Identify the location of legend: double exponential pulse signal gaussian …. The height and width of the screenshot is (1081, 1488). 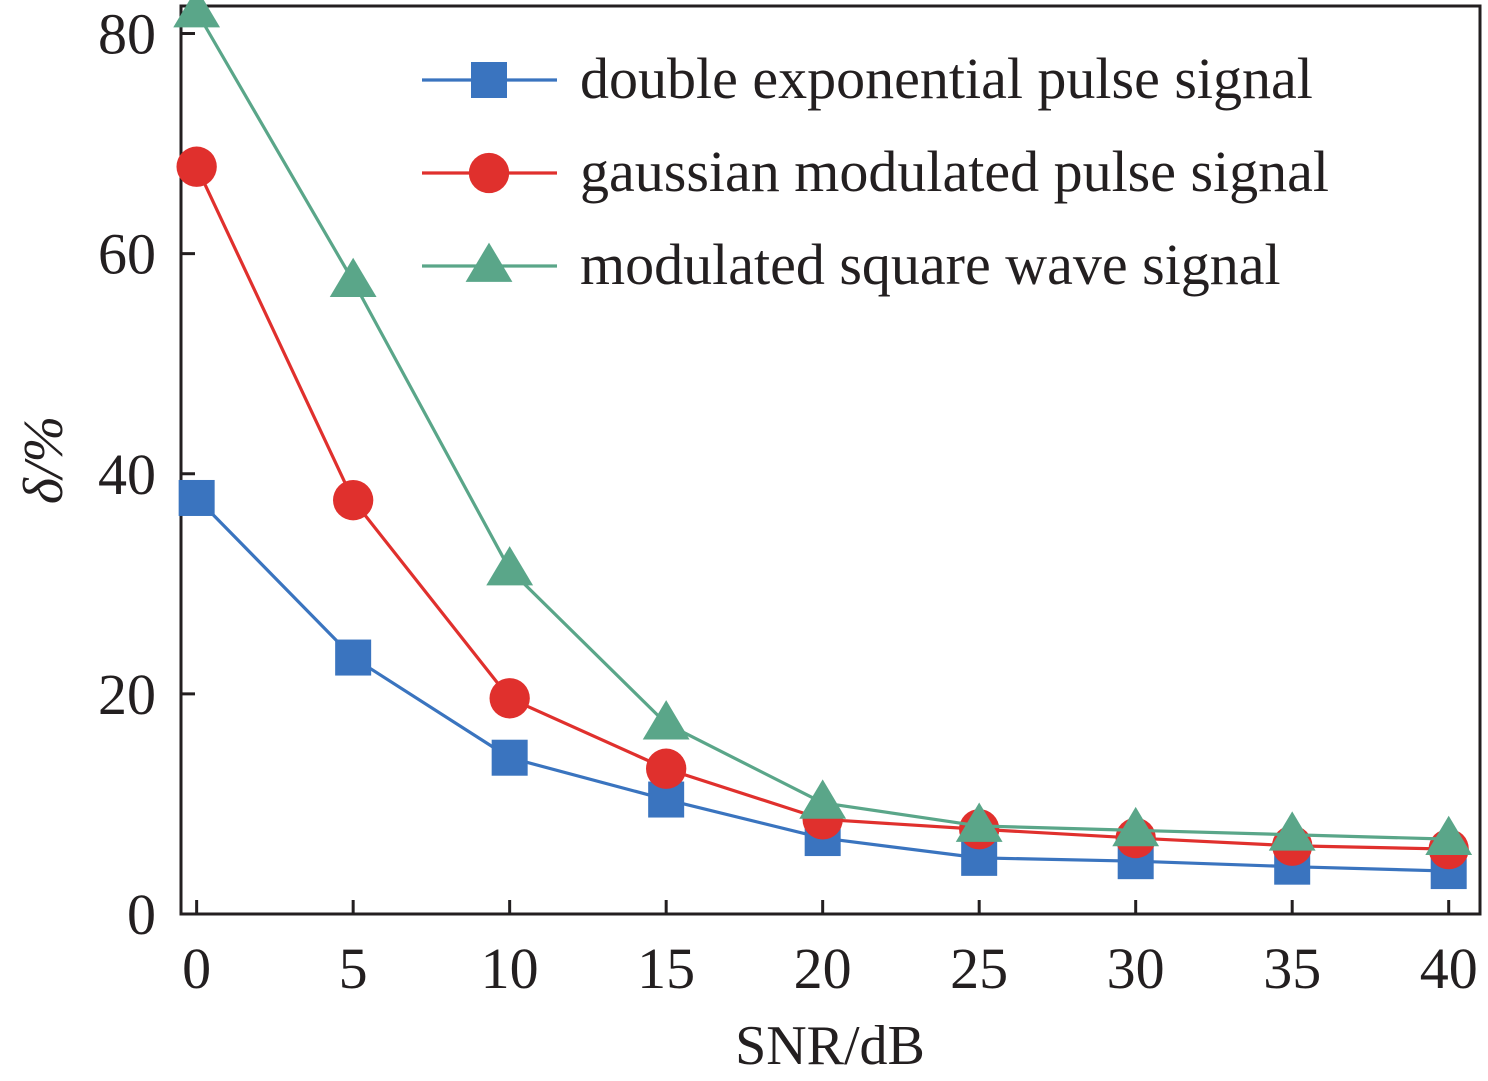
(875, 171).